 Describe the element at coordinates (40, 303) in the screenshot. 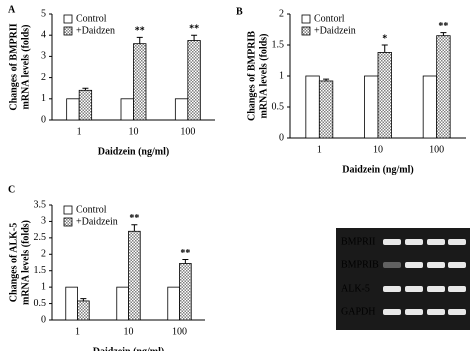

I see `y-tick-label: 0.5` at that location.